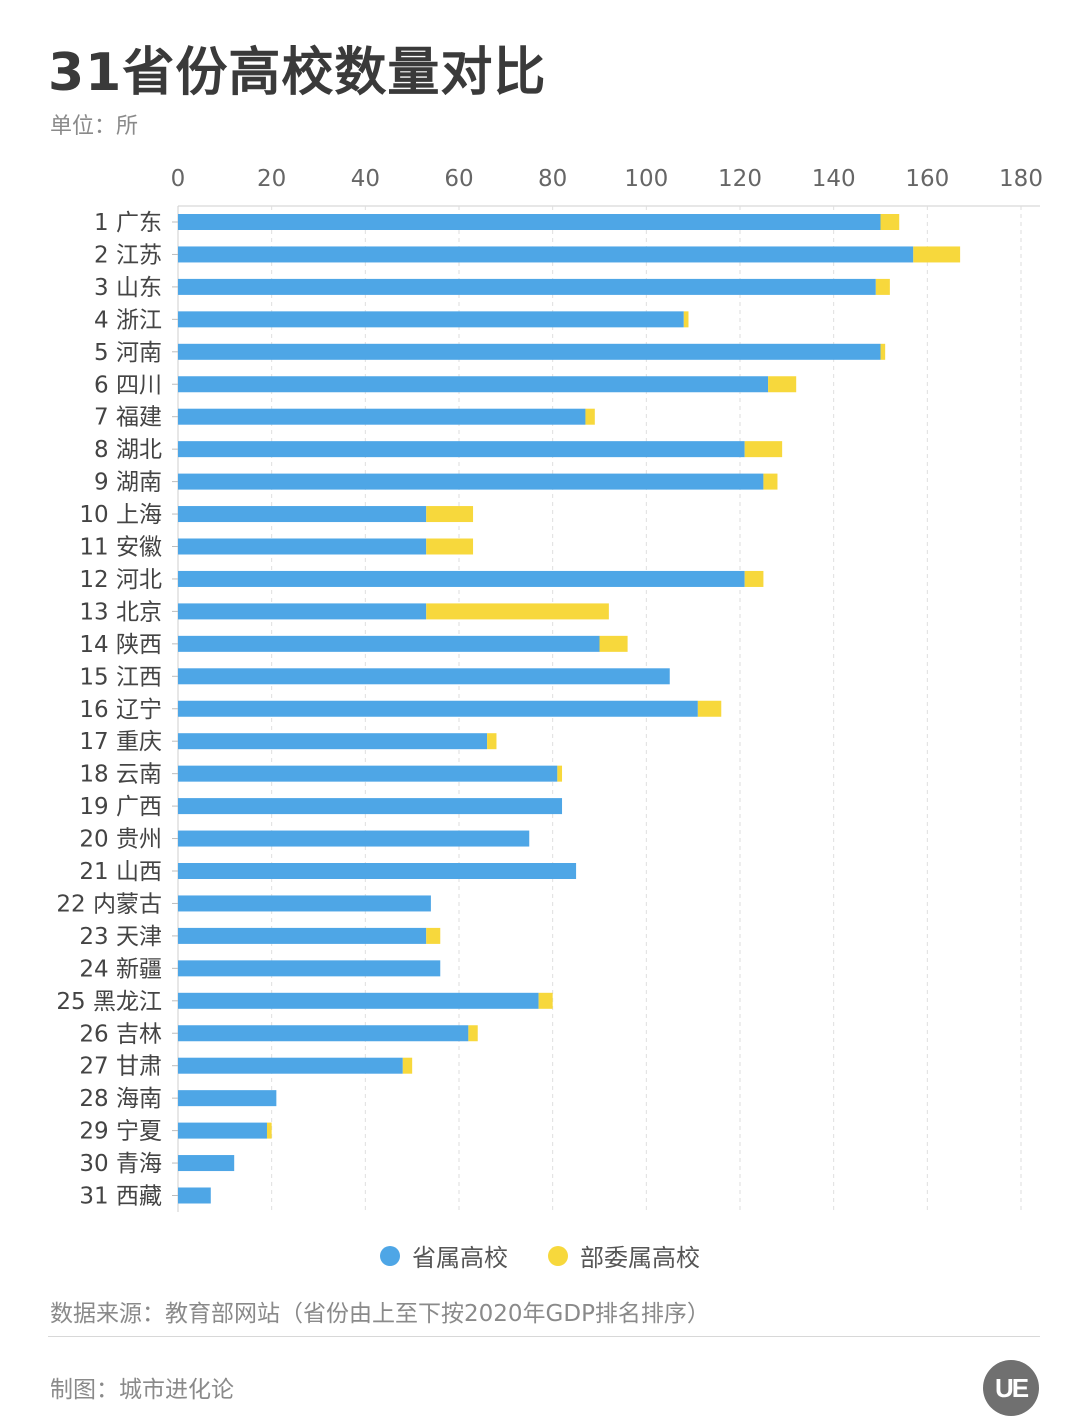  What do you see at coordinates (120, 1067) in the screenshot?
I see `category-label: 27 甘肃` at bounding box center [120, 1067].